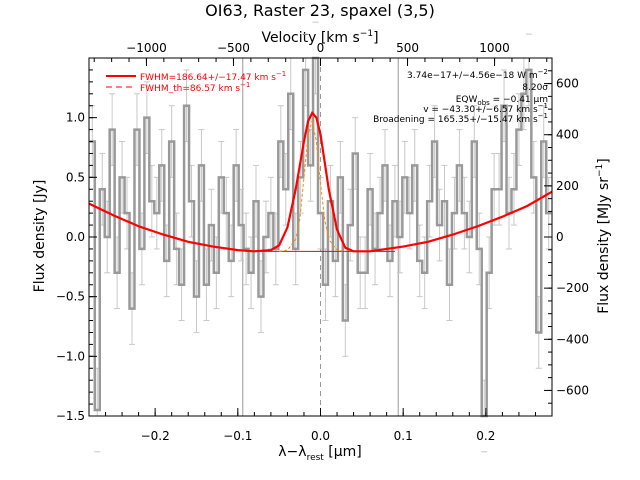 The width and height of the screenshot is (640, 480). What do you see at coordinates (572, 339) in the screenshot?
I see `right-tick-label: −400` at bounding box center [572, 339].